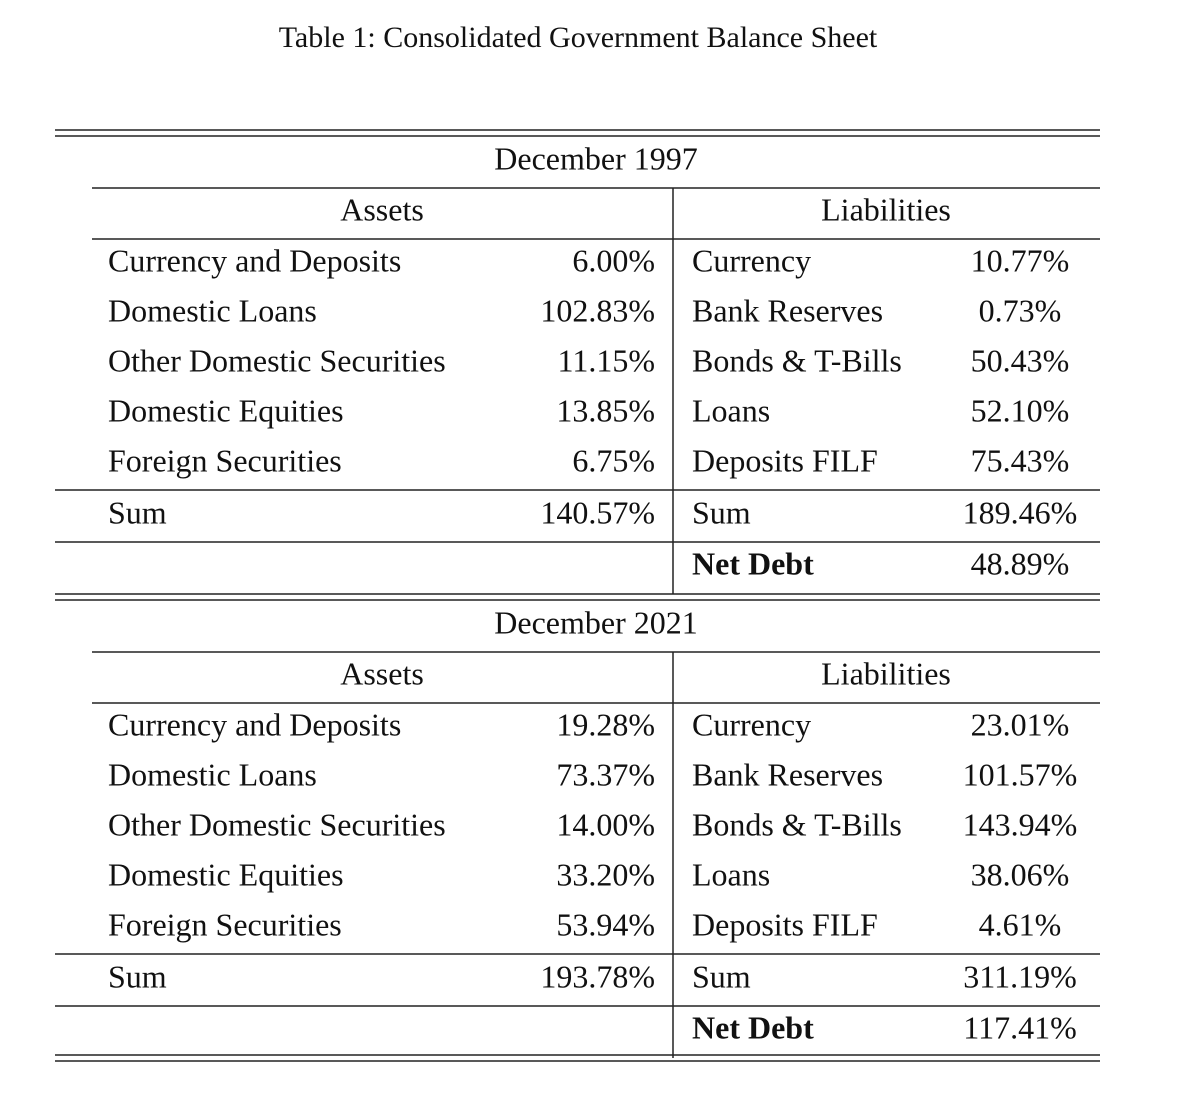 Image resolution: width=1200 pixels, height=1093 pixels. What do you see at coordinates (1020, 563) in the screenshot?
I see `net-debt-value: 48.89%` at bounding box center [1020, 563].